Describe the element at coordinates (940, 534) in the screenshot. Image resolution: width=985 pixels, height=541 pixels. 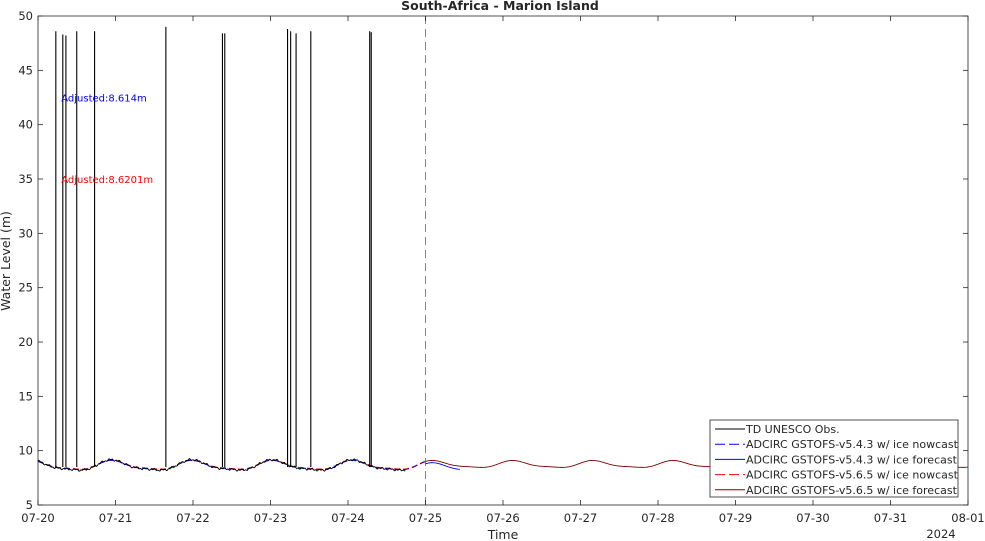
I see `x-year-label: 2024` at that location.